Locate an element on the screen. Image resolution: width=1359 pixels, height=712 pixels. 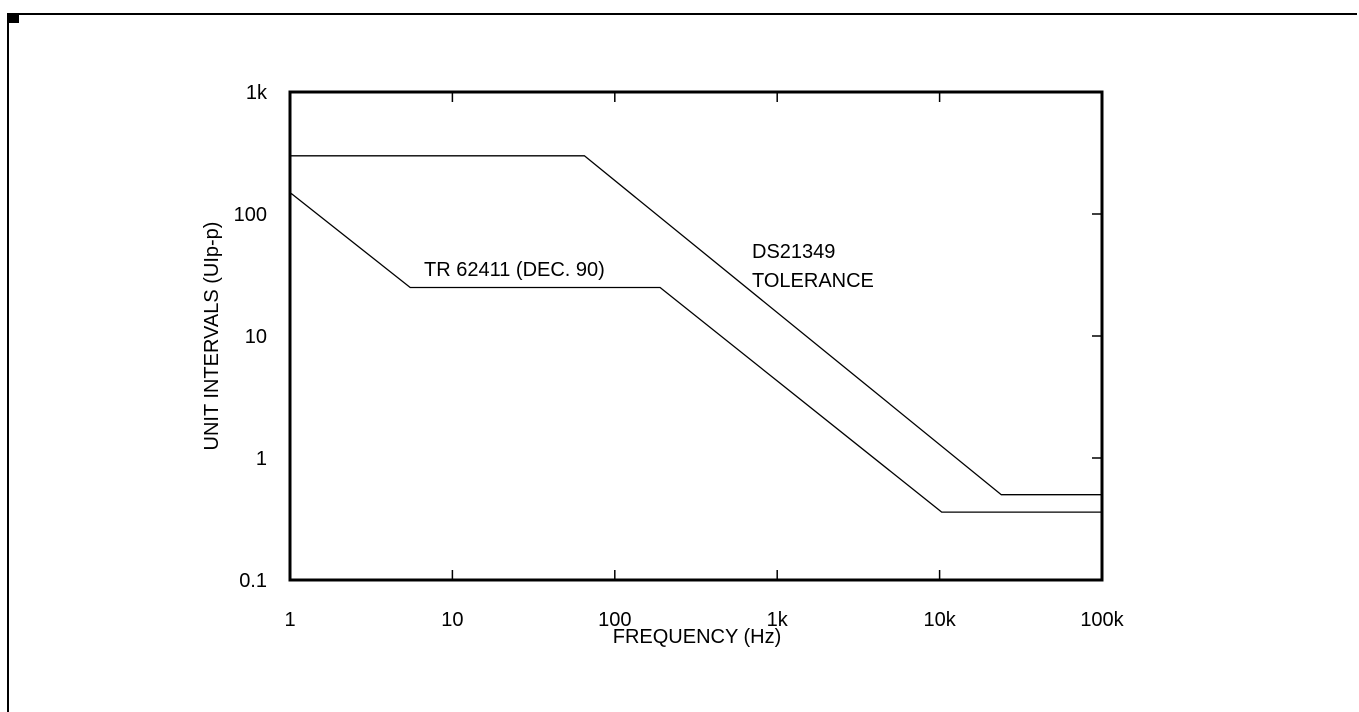
figure-corner-mark is located at coordinates (14, 19).